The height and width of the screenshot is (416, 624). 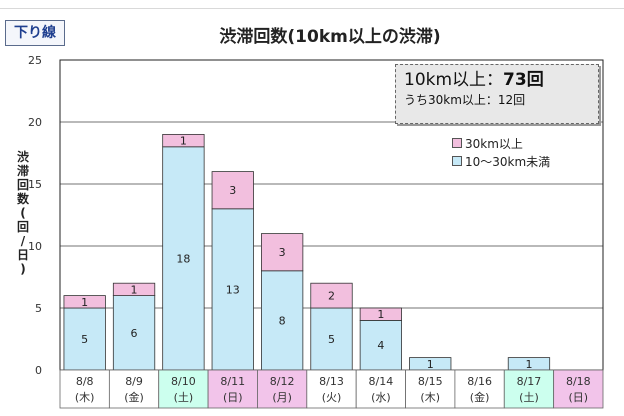 What do you see at coordinates (494, 143) in the screenshot?
I see `legend-label-upper: 30km以上` at bounding box center [494, 143].